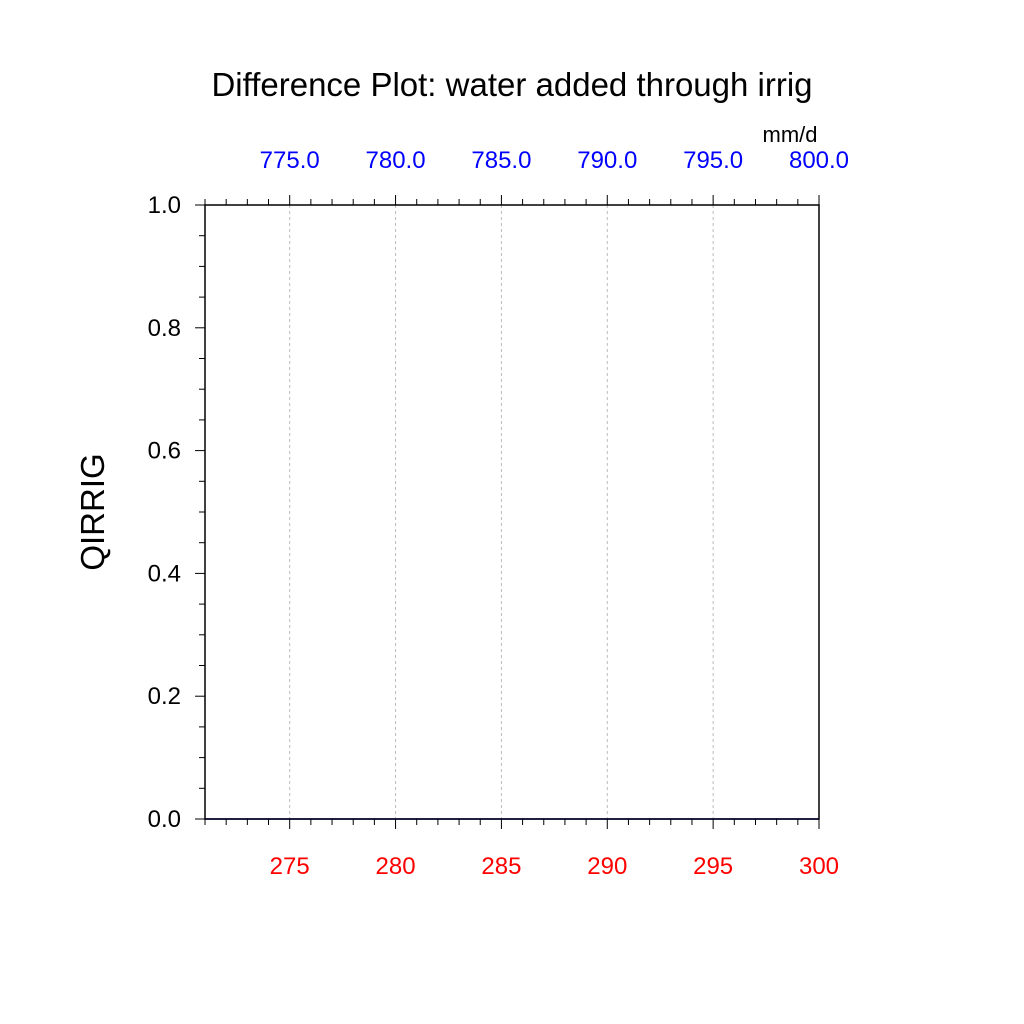 Image resolution: width=1024 pixels, height=1024 pixels. I want to click on y-tick-label: 1.0, so click(164, 205).